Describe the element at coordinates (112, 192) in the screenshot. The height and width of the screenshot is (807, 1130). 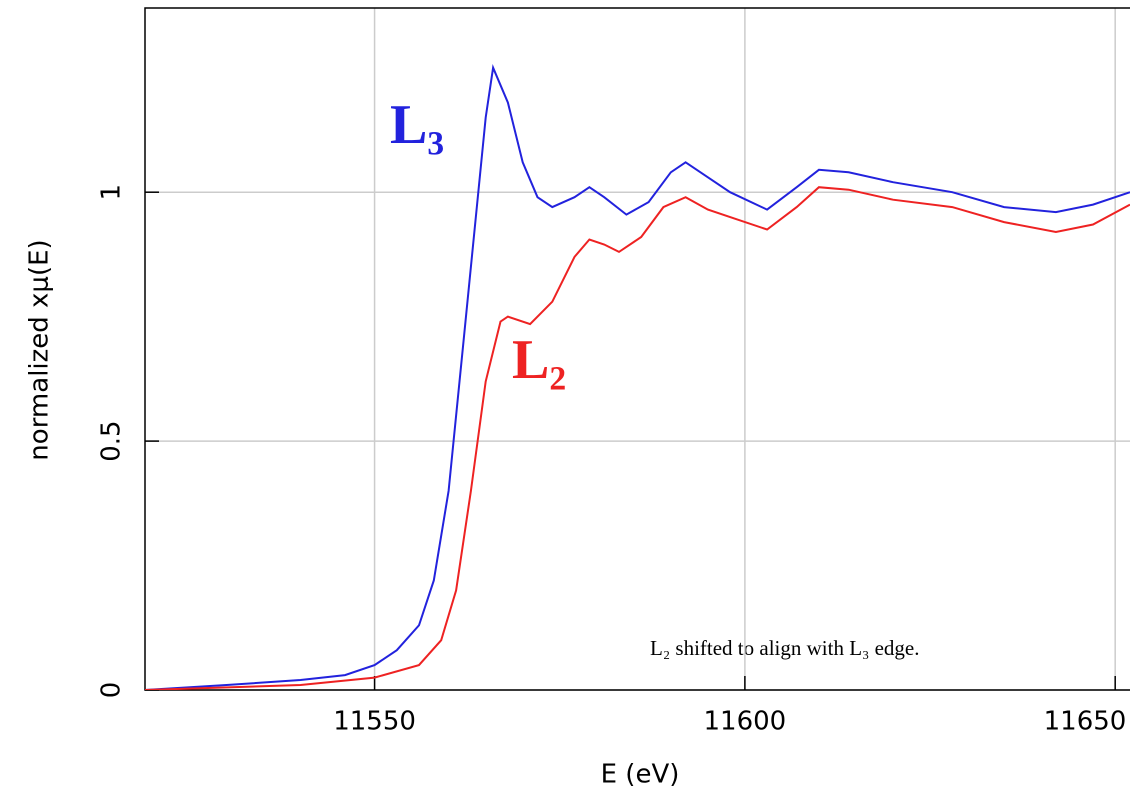
I see `y-tick-label: 1` at that location.